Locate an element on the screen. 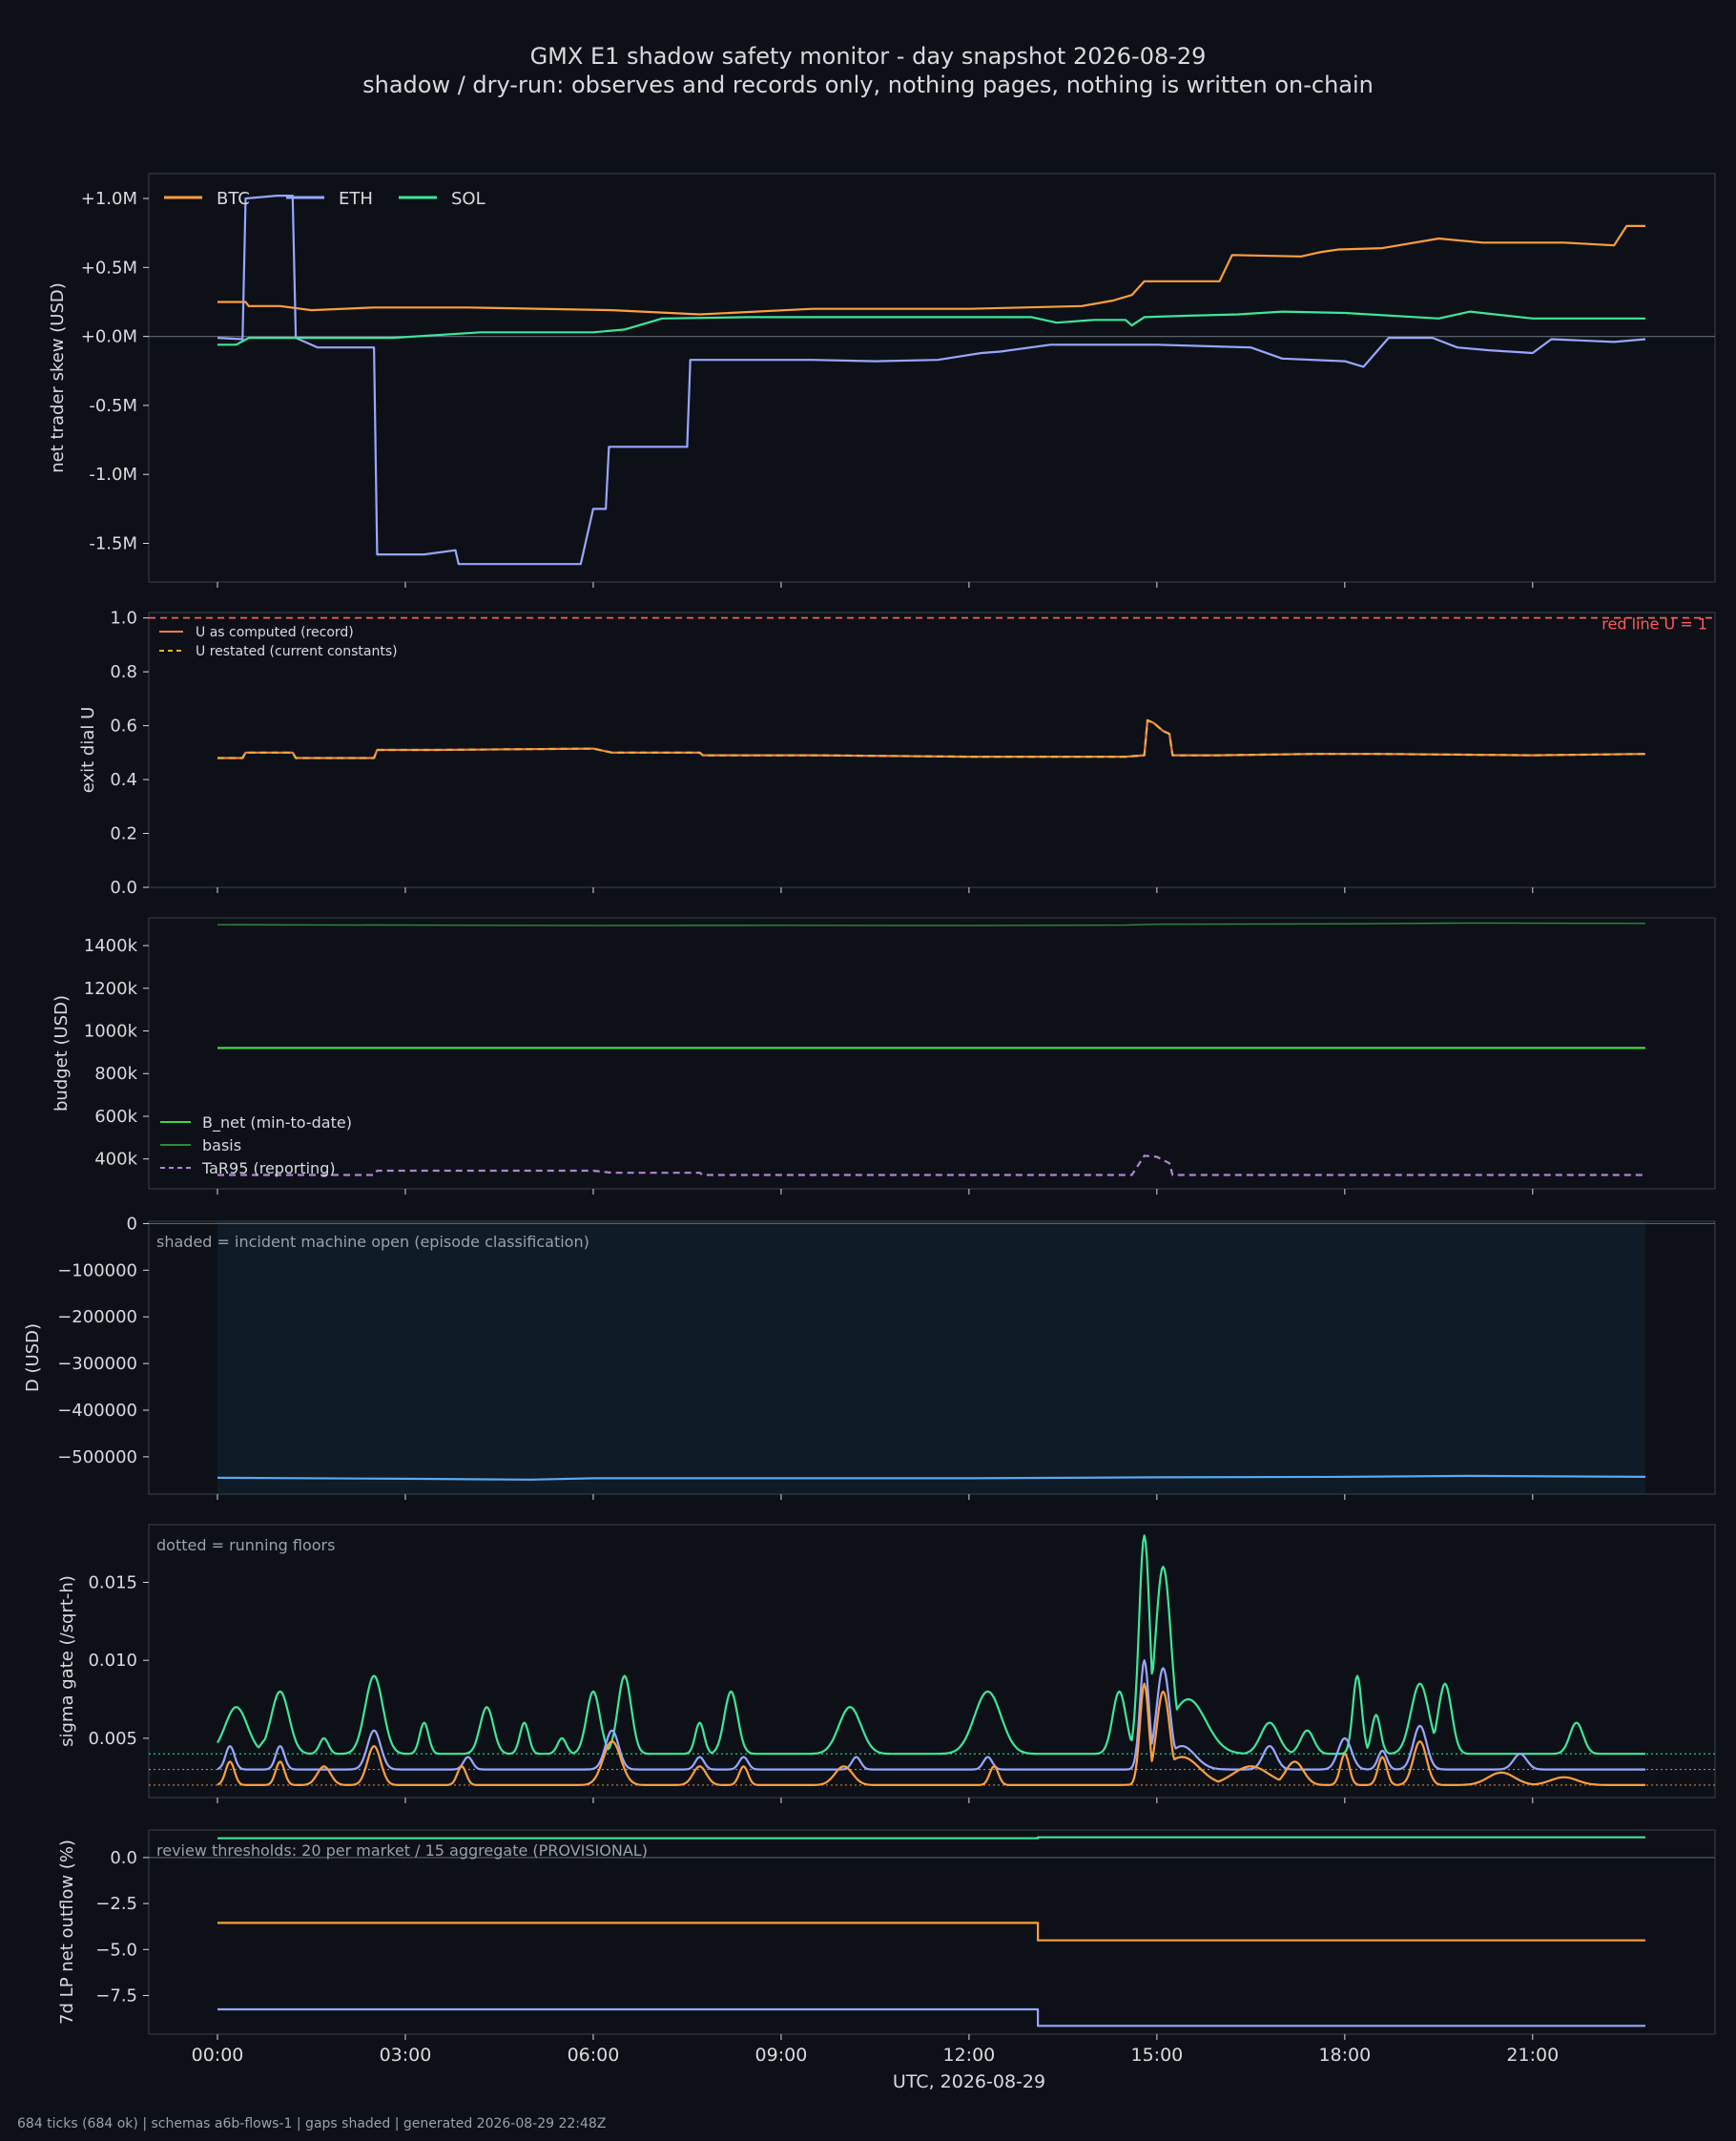  x-tick-label: 15:00 is located at coordinates (1156, 2055).